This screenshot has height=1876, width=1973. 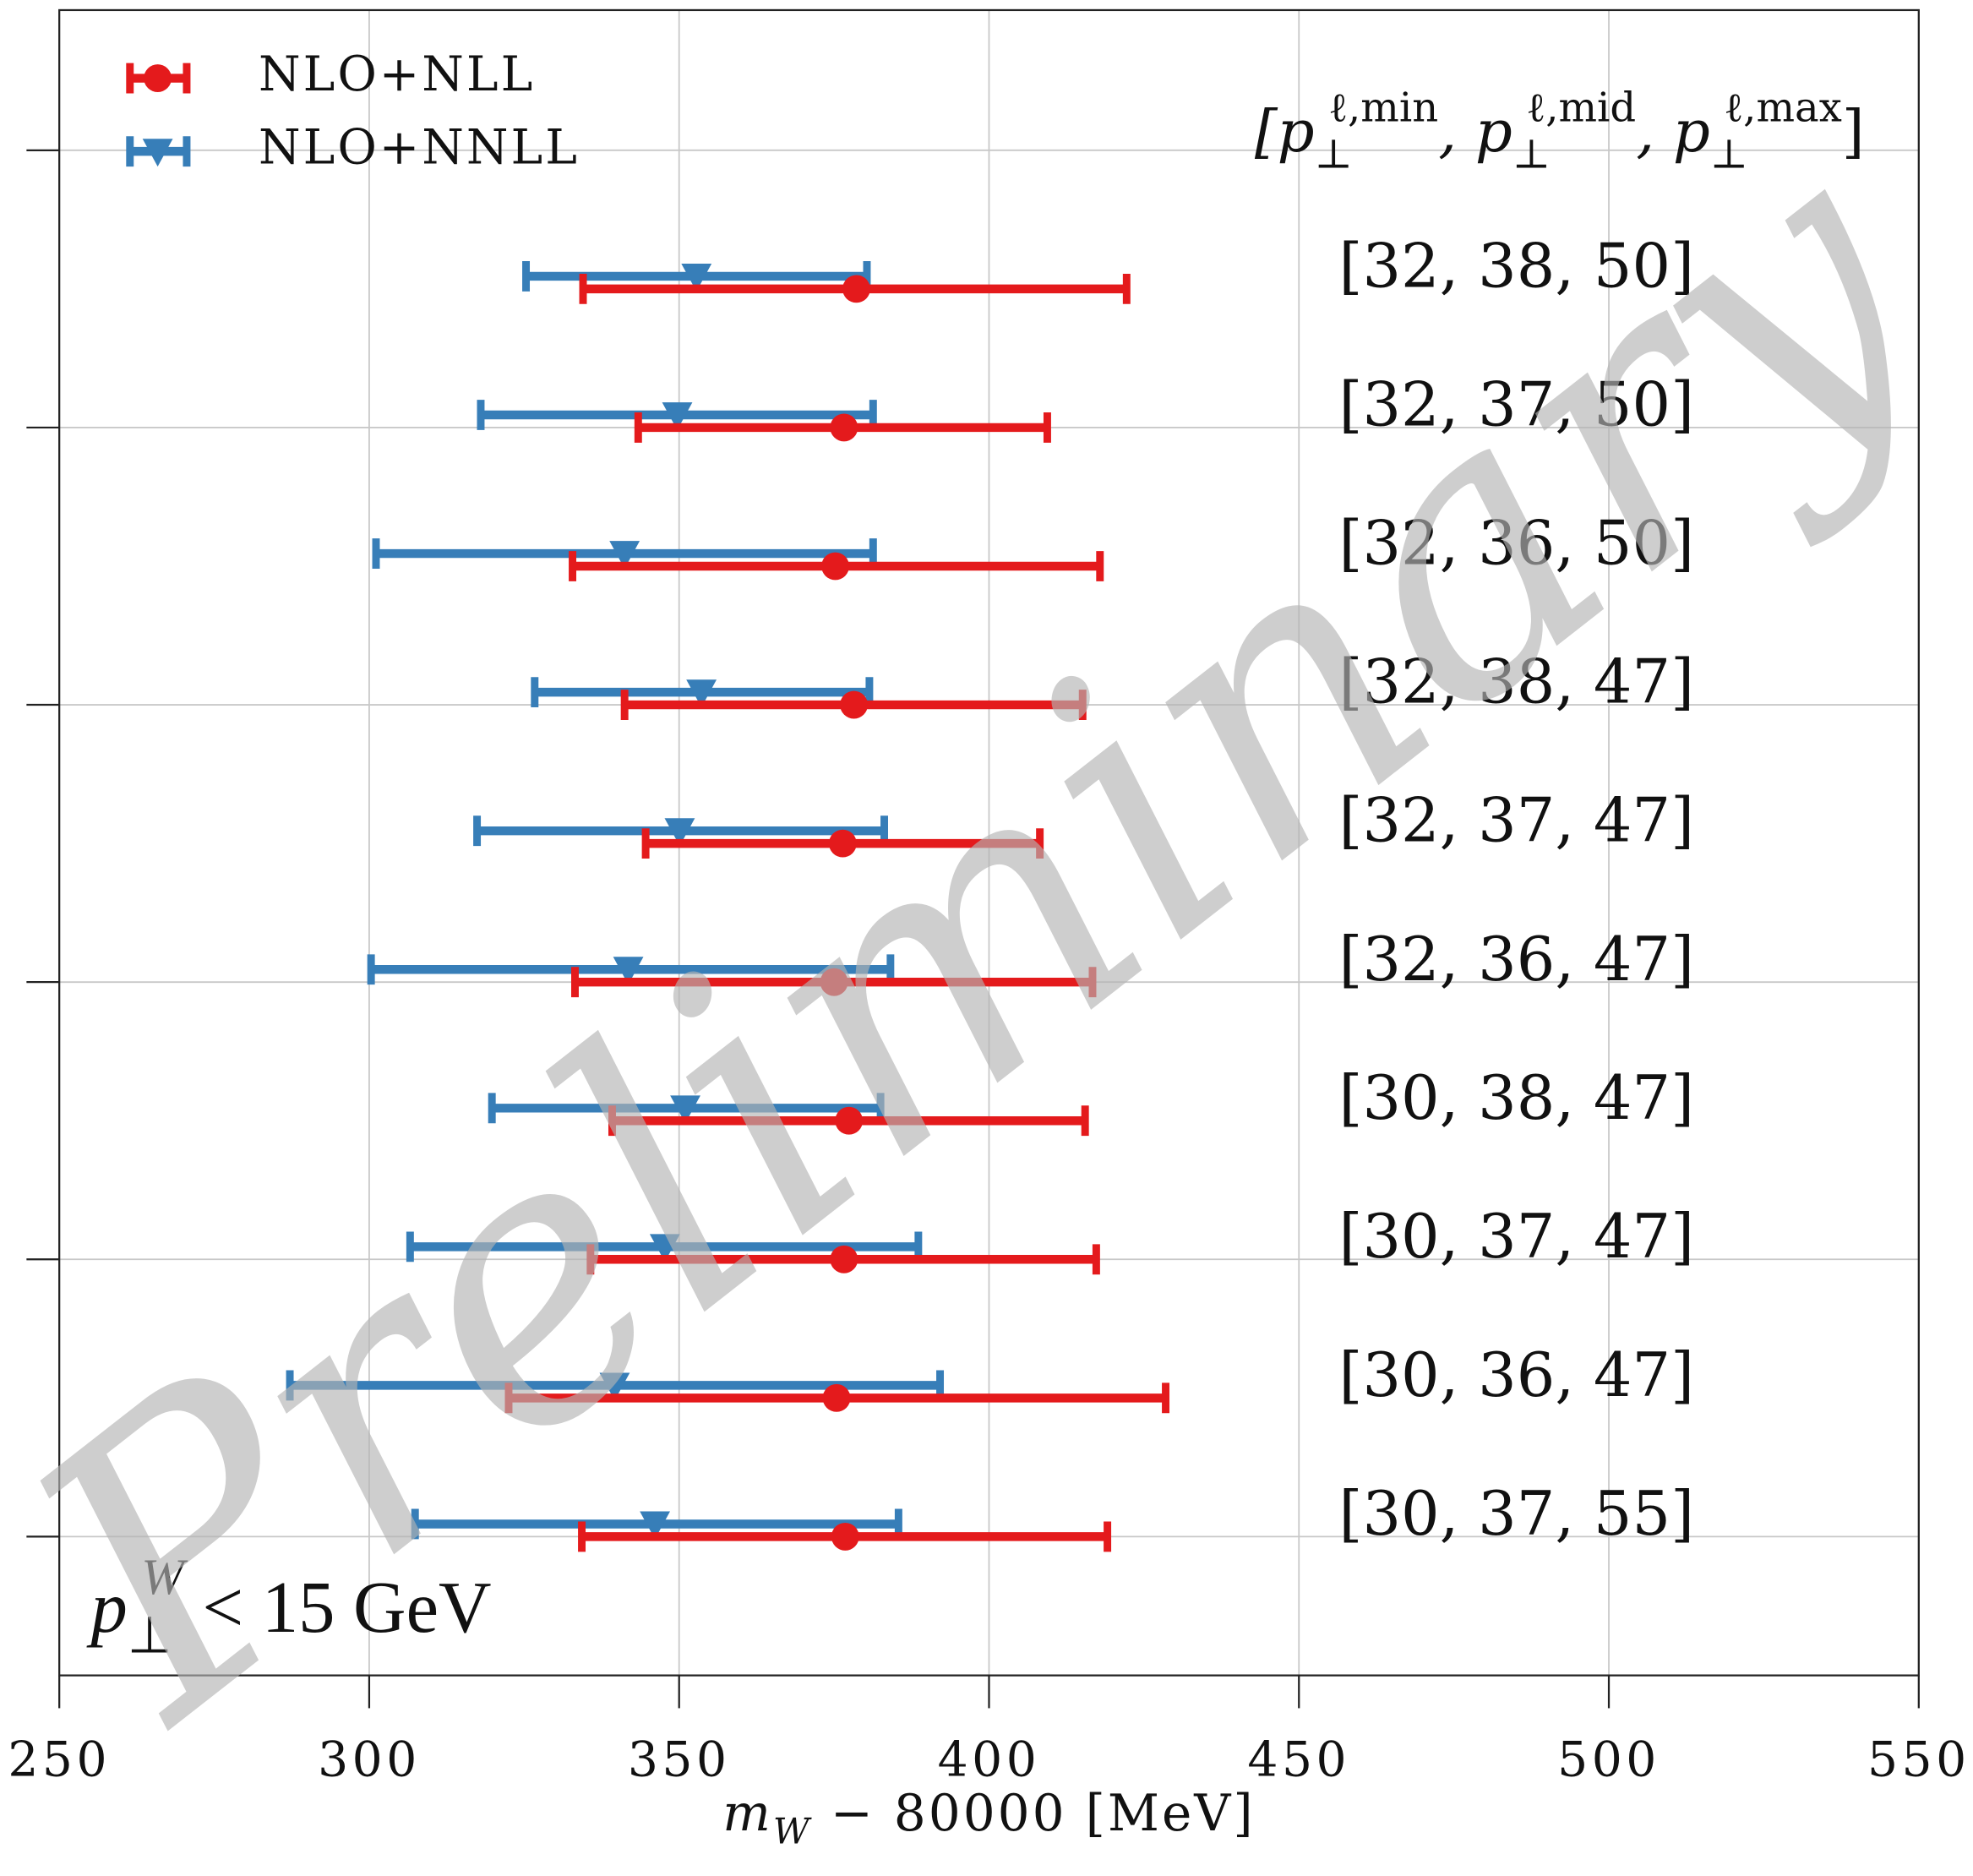 I want to click on category-header-part: [p, so click(x=1285, y=132).